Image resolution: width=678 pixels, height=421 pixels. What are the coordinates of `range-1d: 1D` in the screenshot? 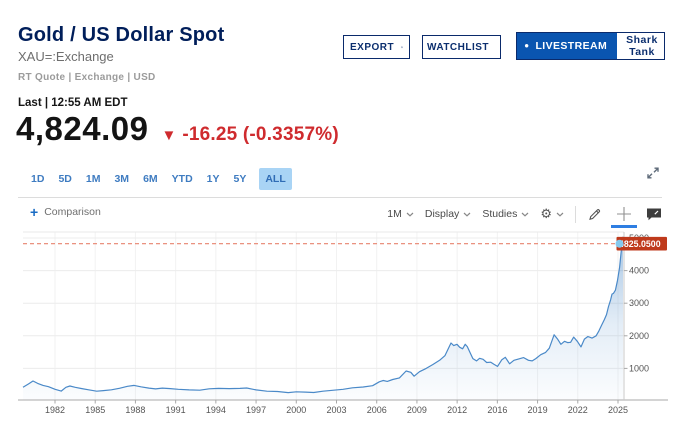 It's located at (38, 179).